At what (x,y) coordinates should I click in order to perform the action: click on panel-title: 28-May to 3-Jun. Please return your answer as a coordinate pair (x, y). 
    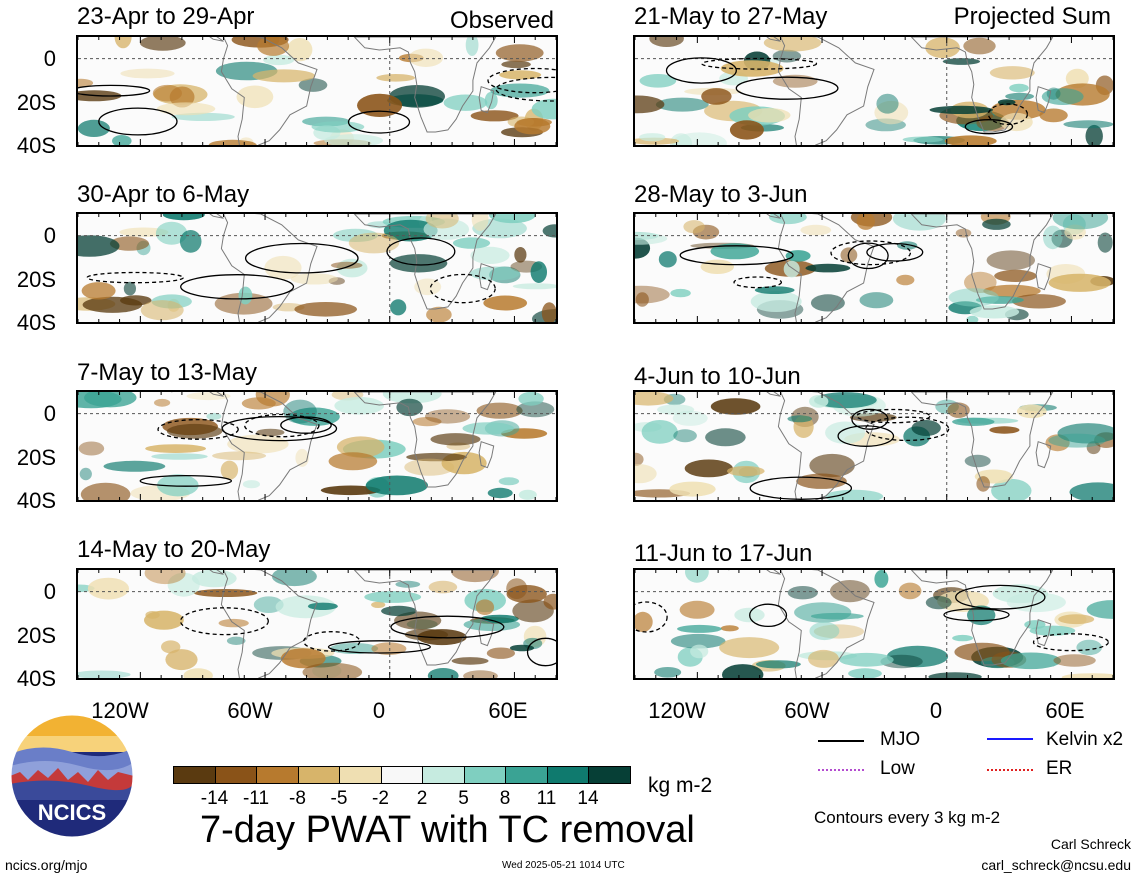
    Looking at the image, I should click on (721, 194).